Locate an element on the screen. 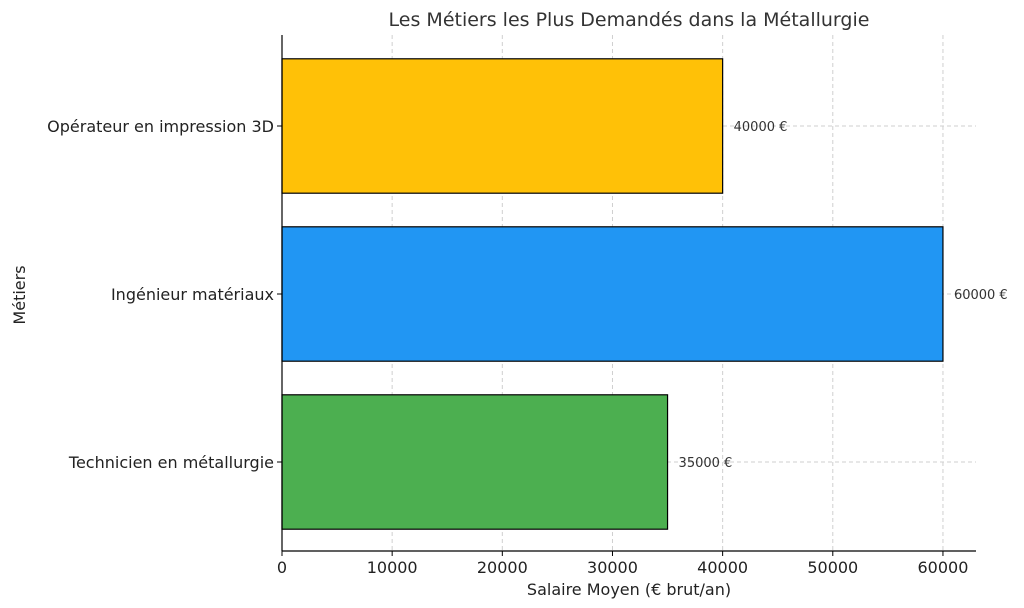 This screenshot has height=608, width=1024. x-tick-label: 50000 is located at coordinates (832, 567).